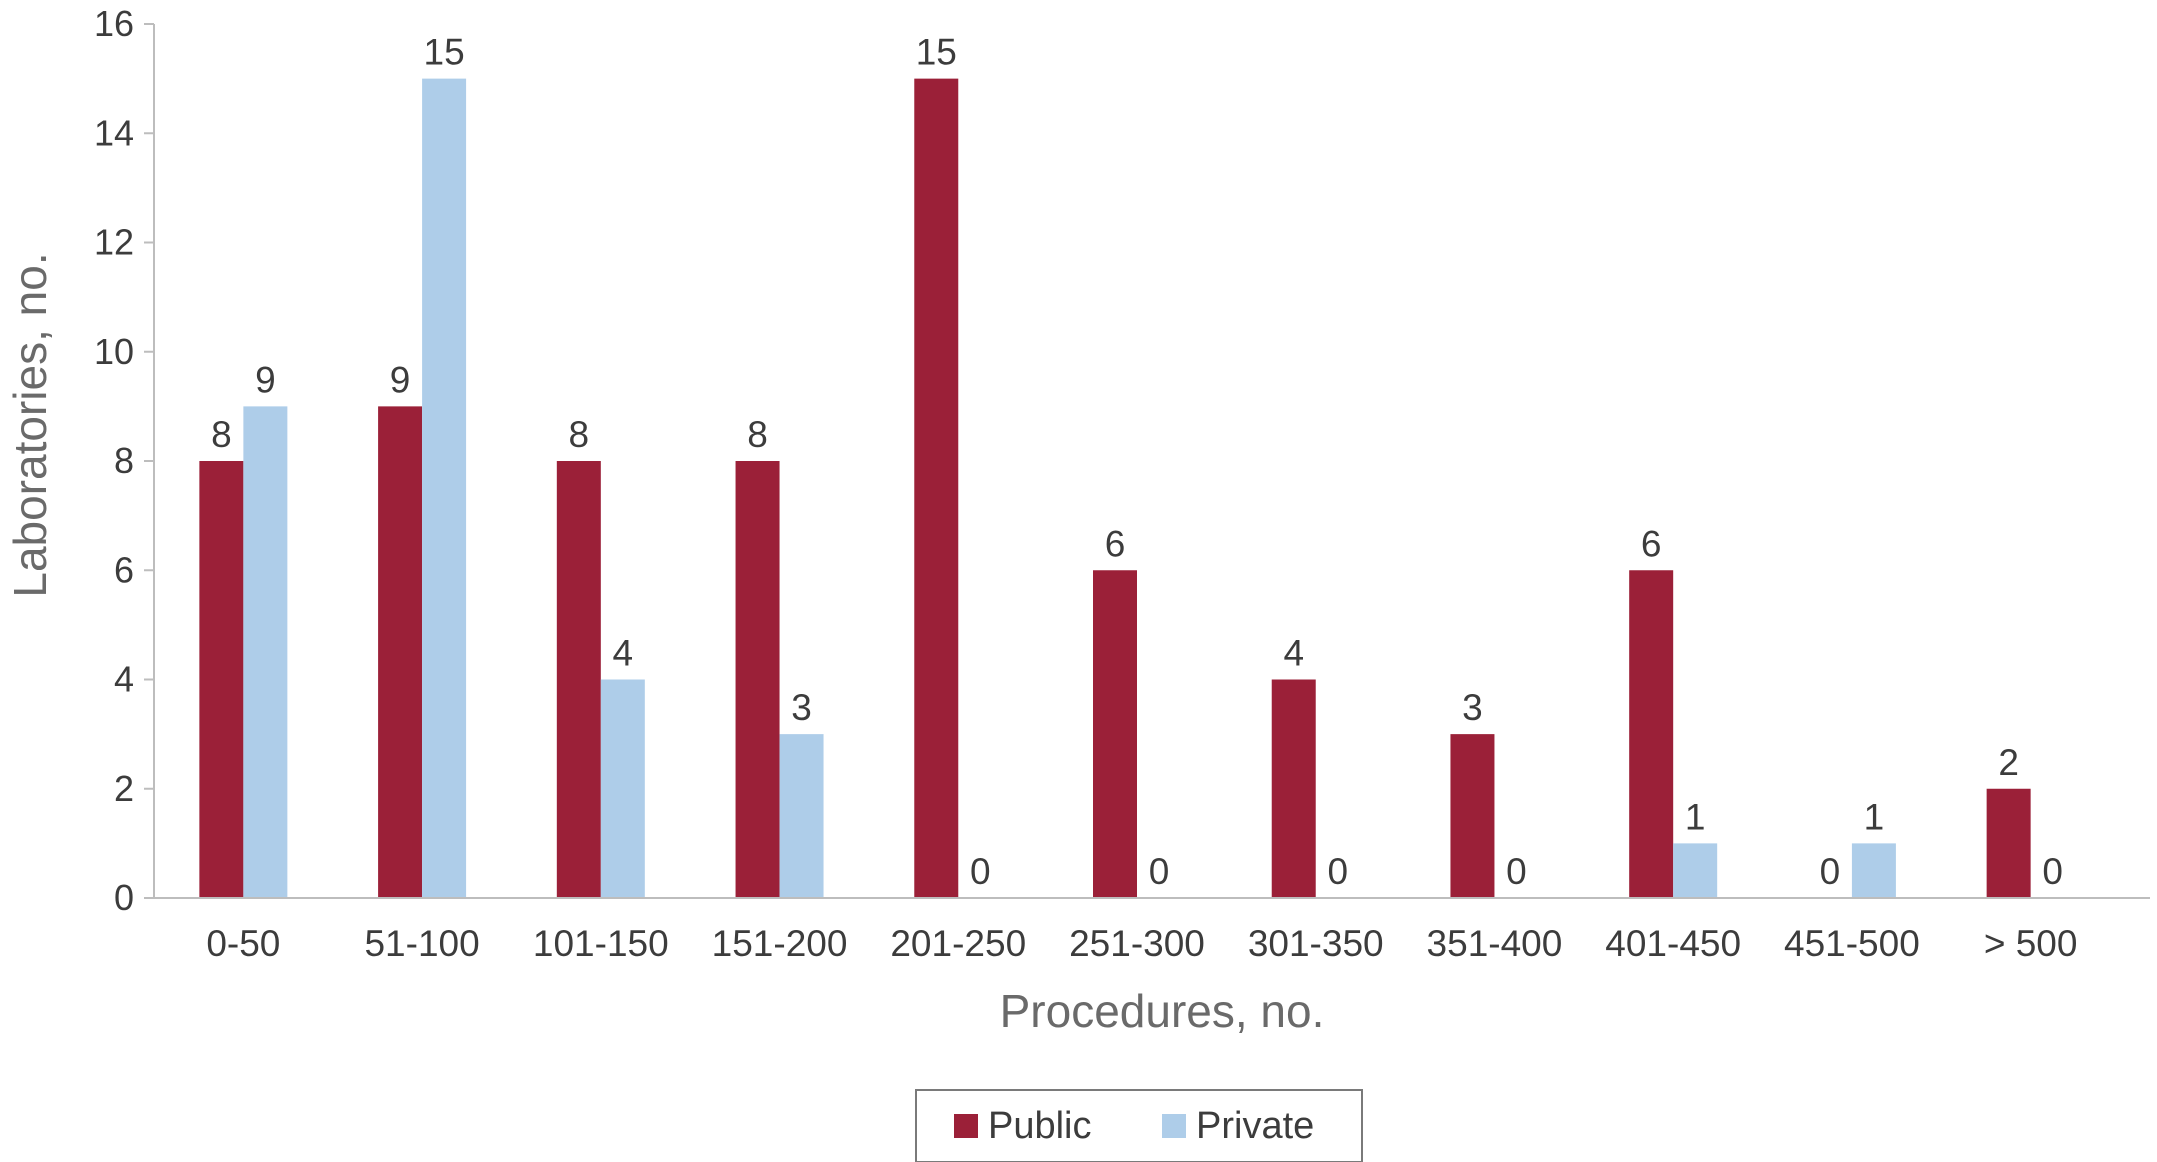  Describe the element at coordinates (1495, 943) in the screenshot. I see `x-tick-label: 351-400` at that location.